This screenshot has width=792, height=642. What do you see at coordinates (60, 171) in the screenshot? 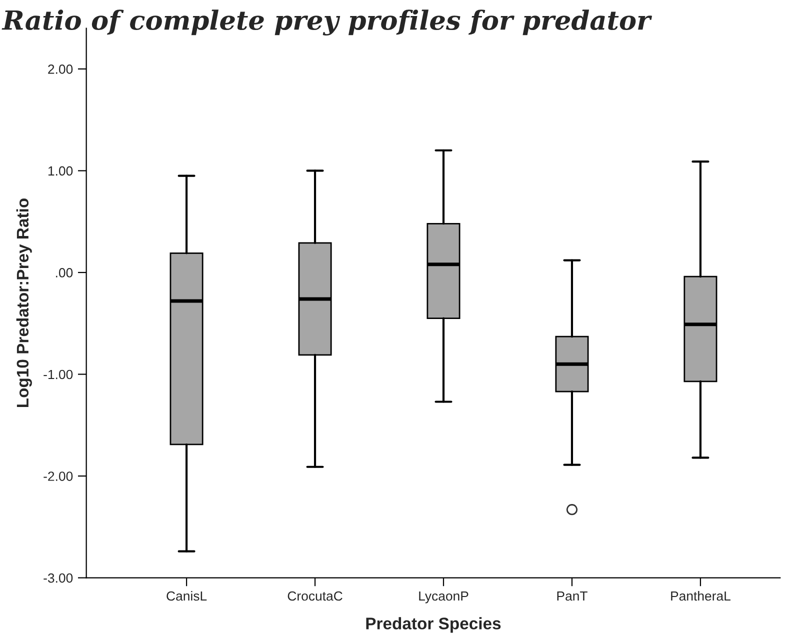
I see `y-tick-label: 1.00` at bounding box center [60, 171].